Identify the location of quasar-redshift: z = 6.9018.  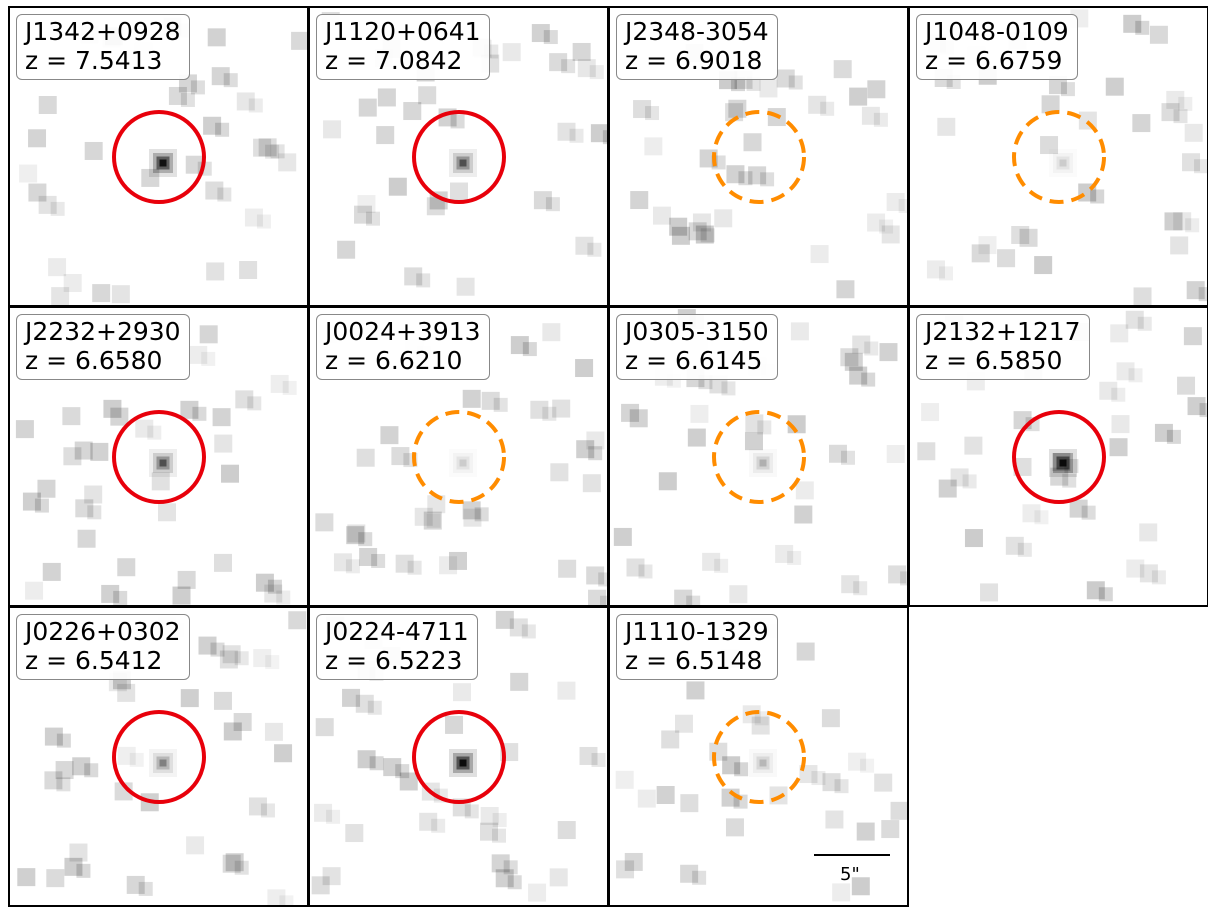
(694, 60).